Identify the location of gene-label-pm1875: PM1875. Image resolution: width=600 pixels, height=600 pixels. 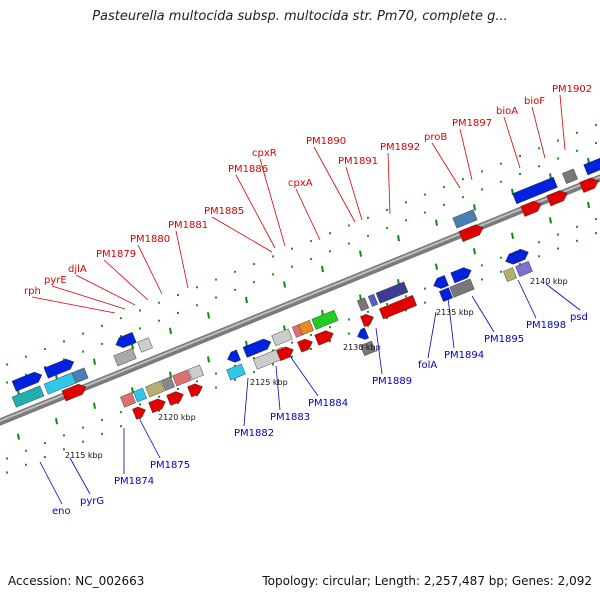
(170, 465).